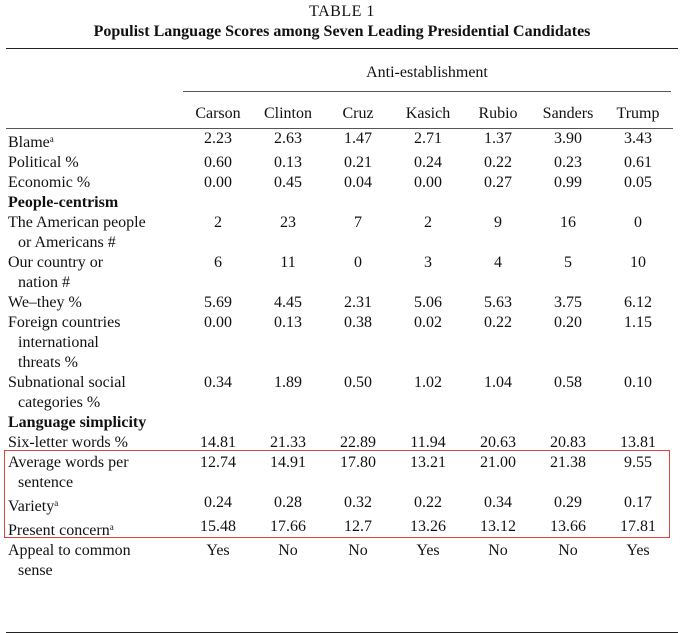 This screenshot has height=633, width=684. What do you see at coordinates (218, 182) in the screenshot?
I see `cell-carson: 0.00` at bounding box center [218, 182].